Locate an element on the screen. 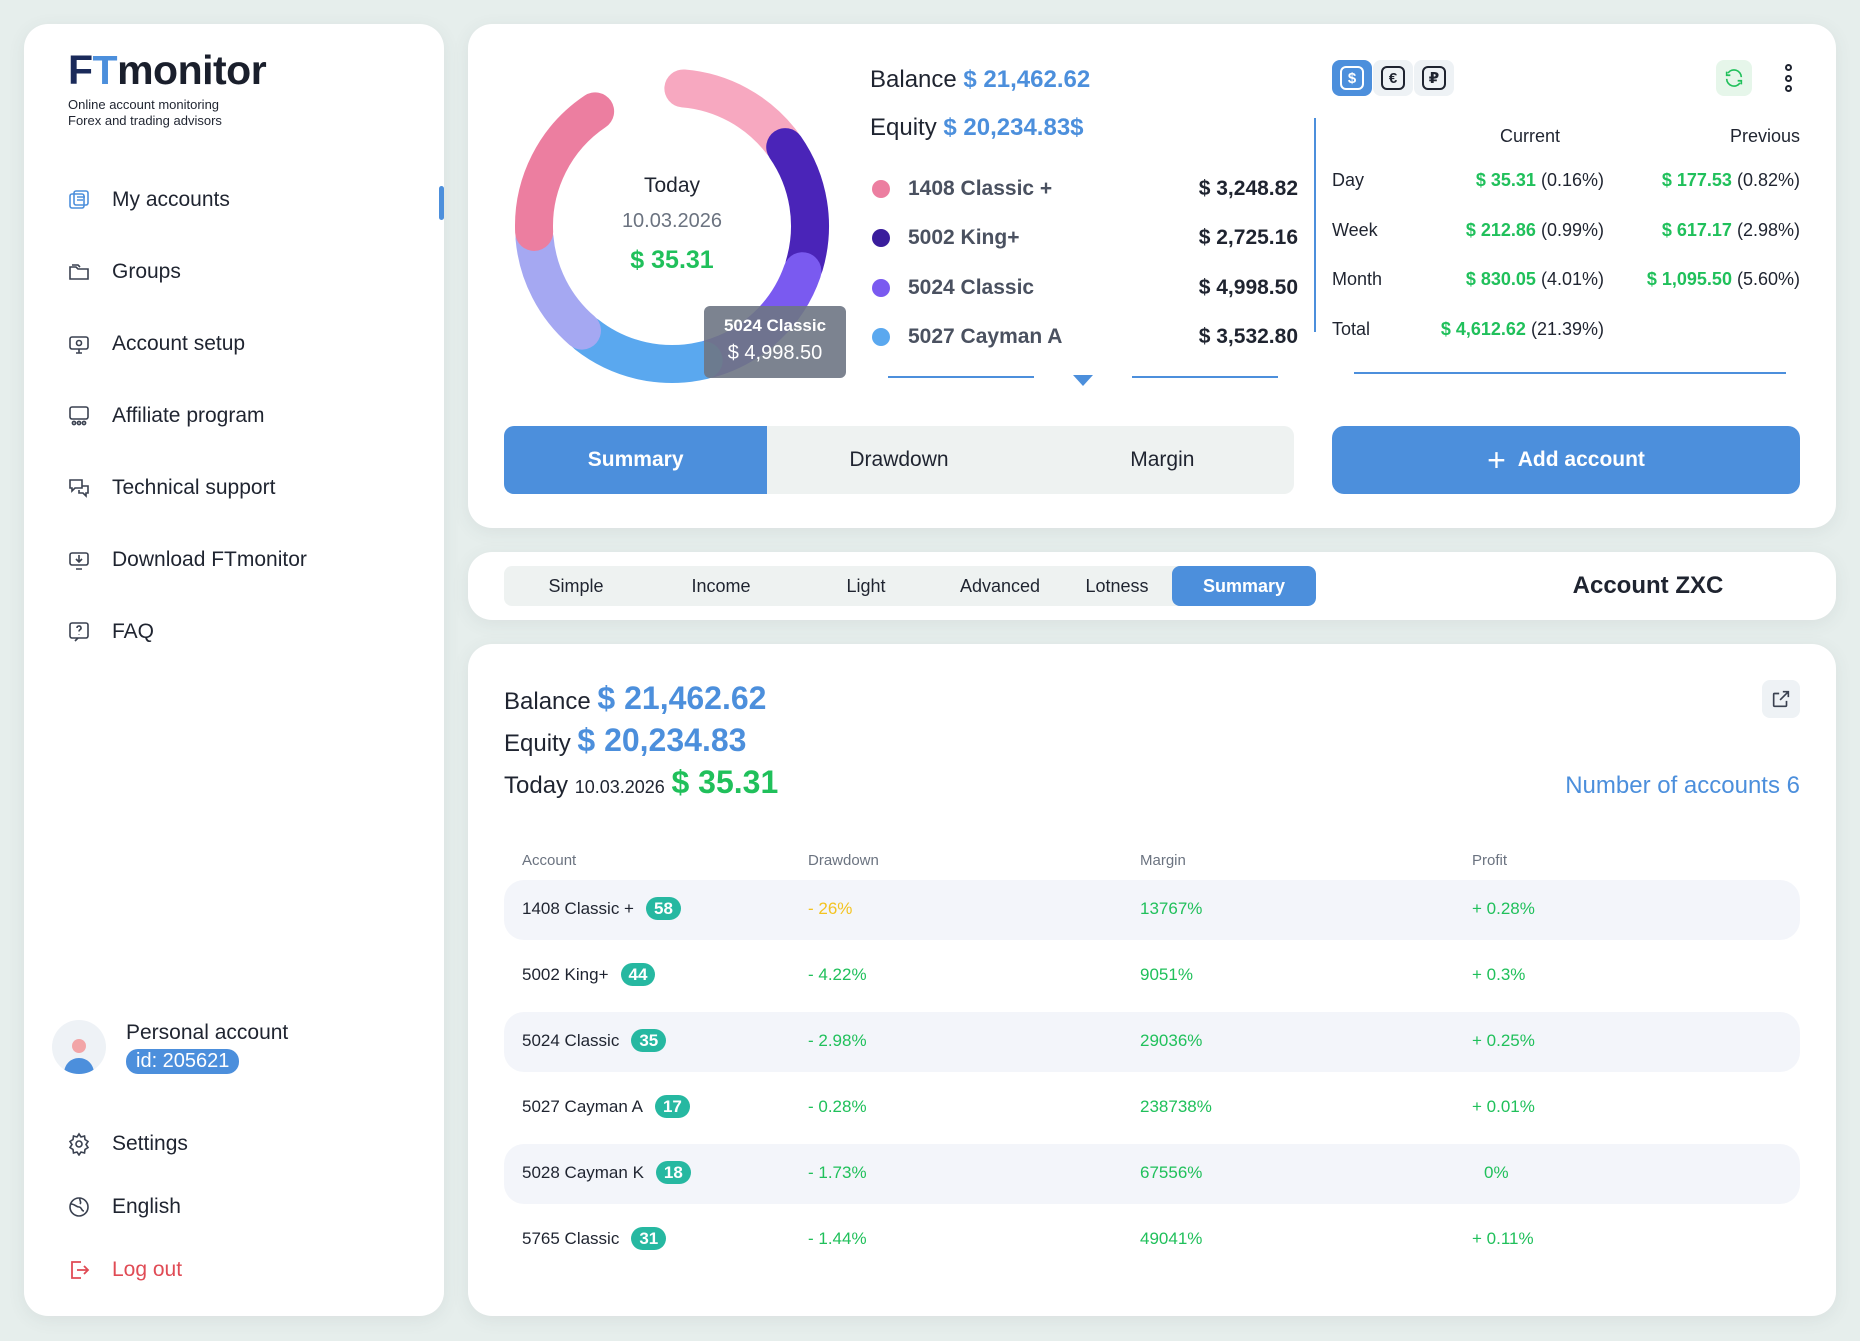  legend-account-name: 1408 Classic + is located at coordinates (980, 188).